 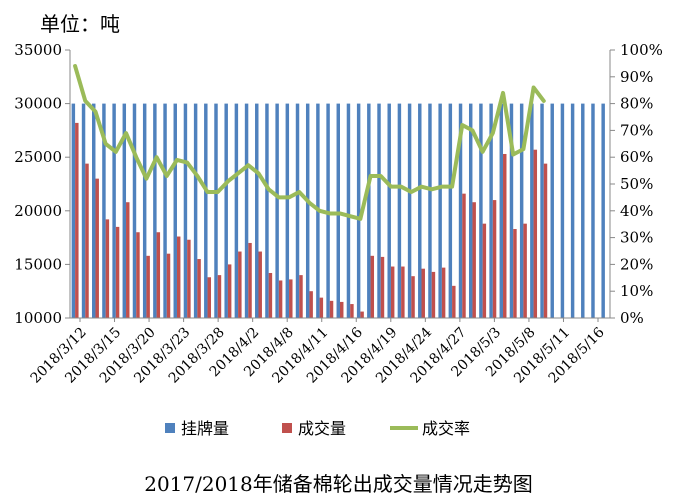 What do you see at coordinates (636, 77) in the screenshot?
I see `y2-tick-label: 90%` at bounding box center [636, 77].